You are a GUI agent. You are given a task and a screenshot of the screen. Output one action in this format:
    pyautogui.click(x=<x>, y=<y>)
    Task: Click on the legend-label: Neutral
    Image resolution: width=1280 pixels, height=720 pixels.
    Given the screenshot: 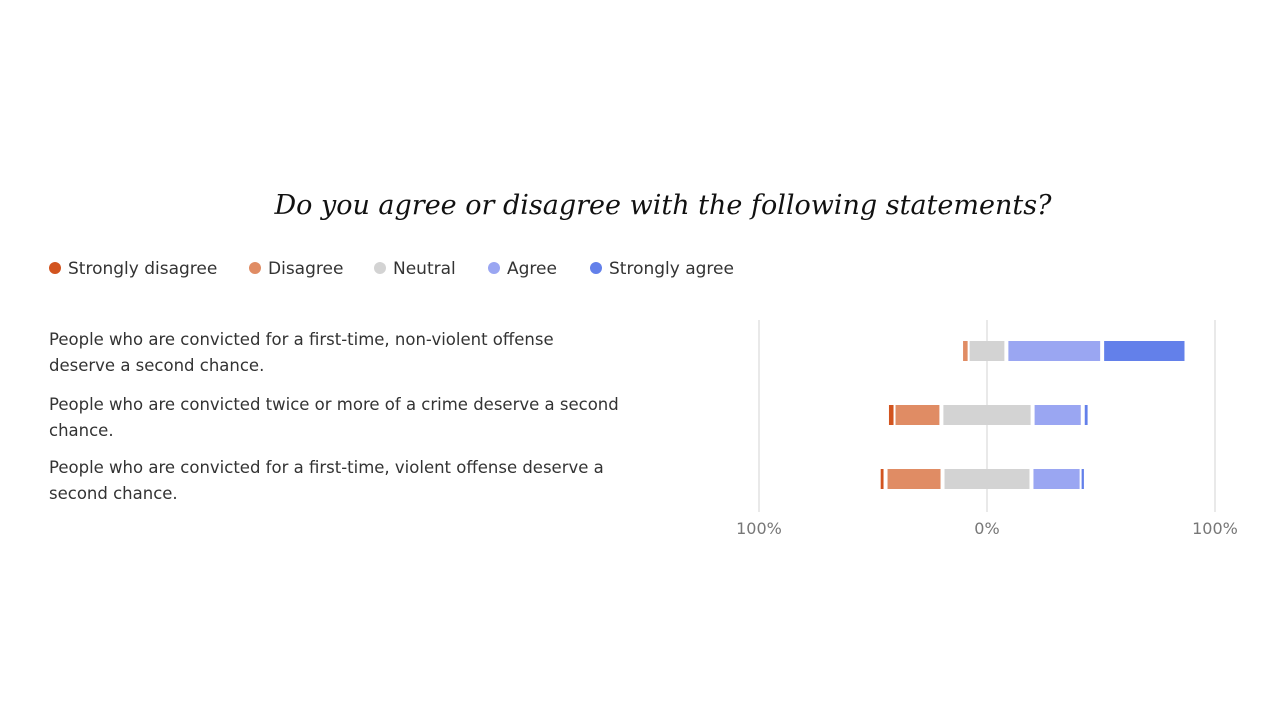 What is the action you would take?
    pyautogui.click(x=424, y=269)
    